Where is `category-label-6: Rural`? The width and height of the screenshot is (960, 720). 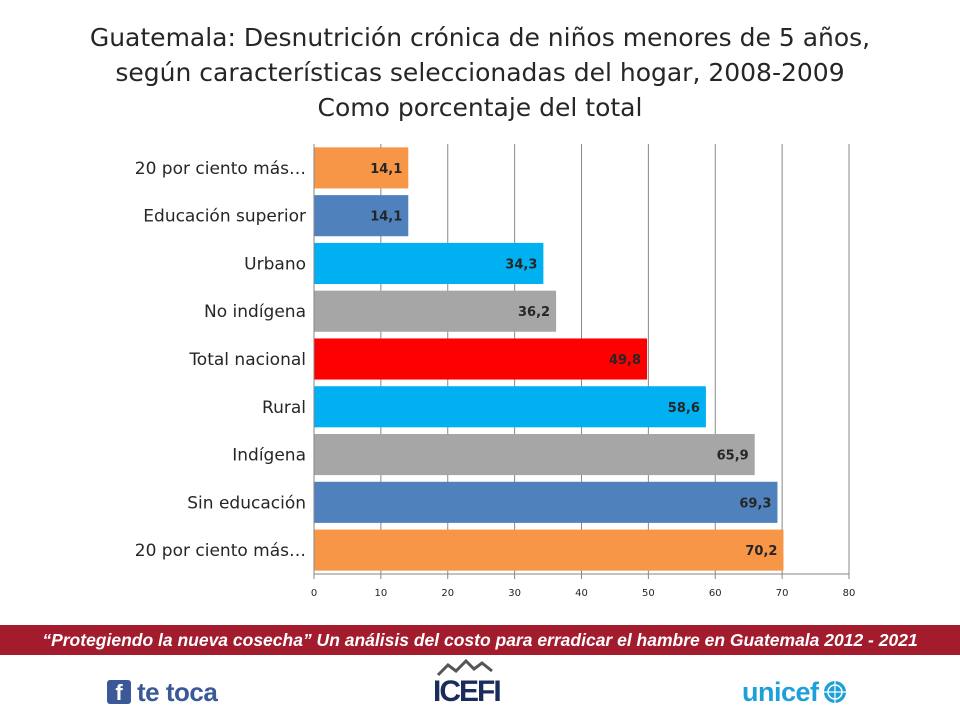
category-label-6: Rural is located at coordinates (284, 408).